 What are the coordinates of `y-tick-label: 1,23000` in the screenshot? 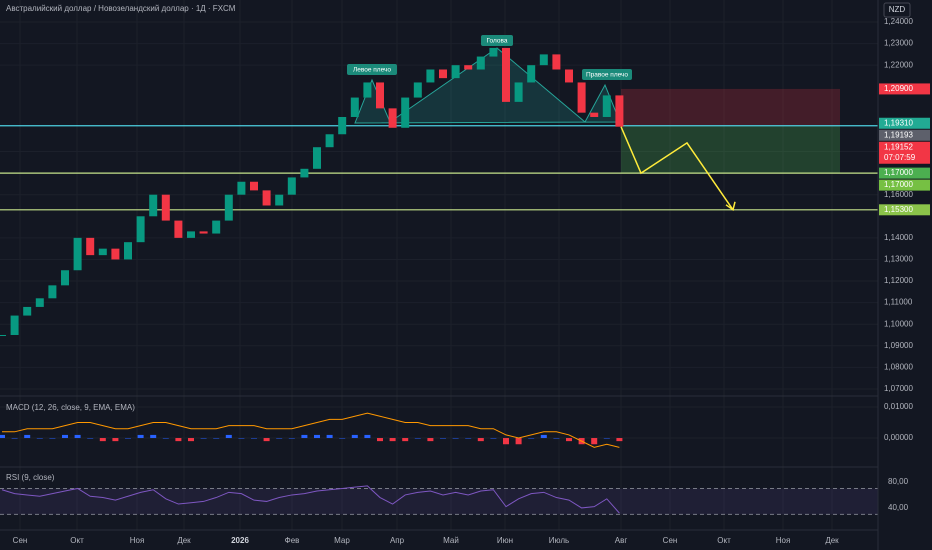 It's located at (898, 43).